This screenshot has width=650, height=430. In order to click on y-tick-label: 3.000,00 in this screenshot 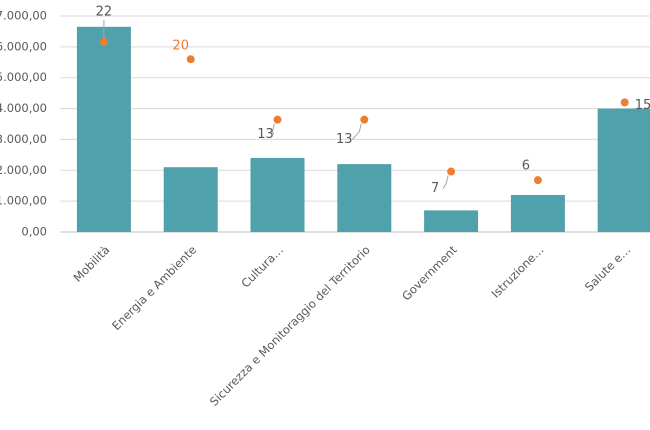, I will do `click(23, 139)`.